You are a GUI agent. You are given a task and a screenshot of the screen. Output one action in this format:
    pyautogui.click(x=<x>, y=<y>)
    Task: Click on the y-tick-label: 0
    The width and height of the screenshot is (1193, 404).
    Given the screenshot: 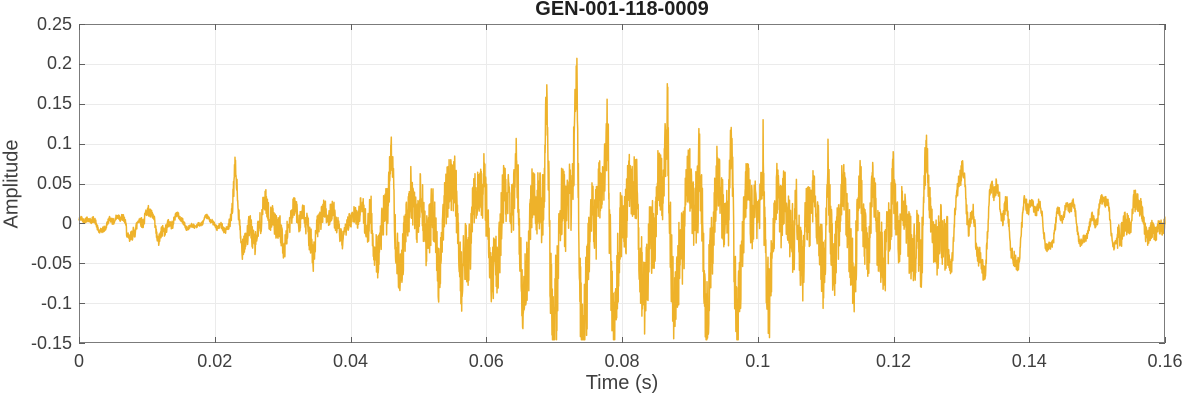 What is the action you would take?
    pyautogui.click(x=66, y=222)
    